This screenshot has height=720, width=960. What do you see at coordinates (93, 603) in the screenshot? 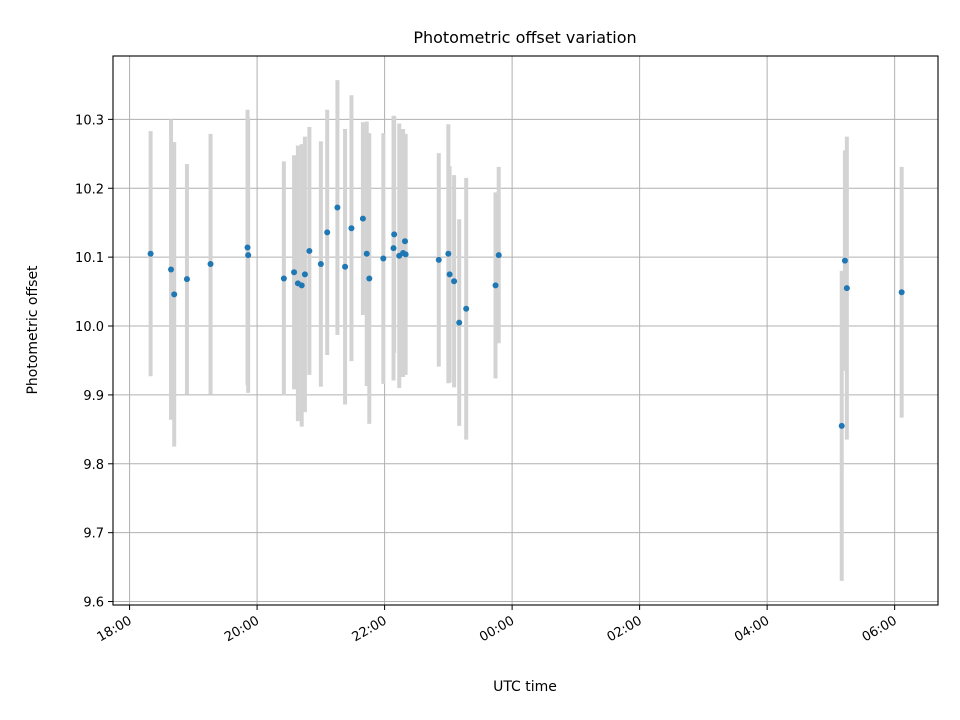
I see `y-tick-label: 9.6` at bounding box center [93, 603].